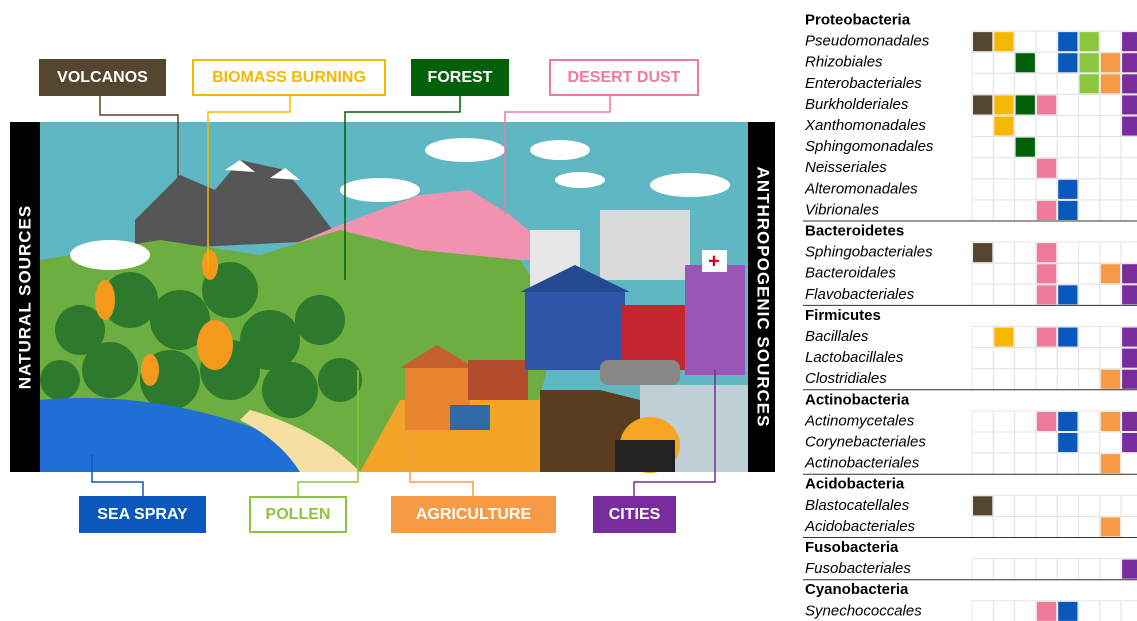  What do you see at coordinates (24, 297) in the screenshot?
I see `side-label: NATURAL SOURCES` at bounding box center [24, 297].